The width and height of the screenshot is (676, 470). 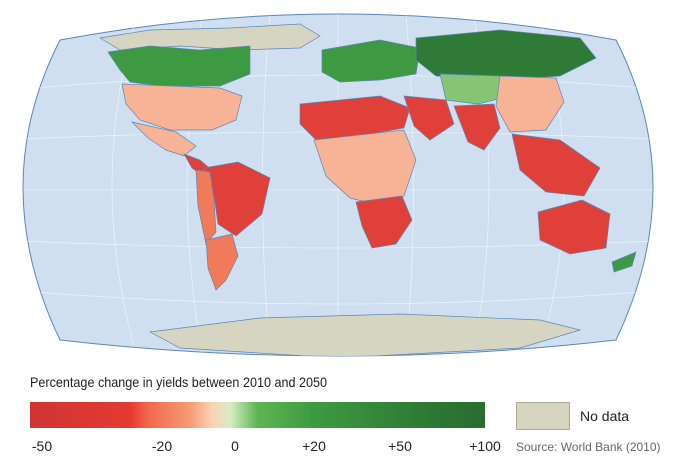 What do you see at coordinates (179, 66) in the screenshot?
I see `region-canada` at bounding box center [179, 66].